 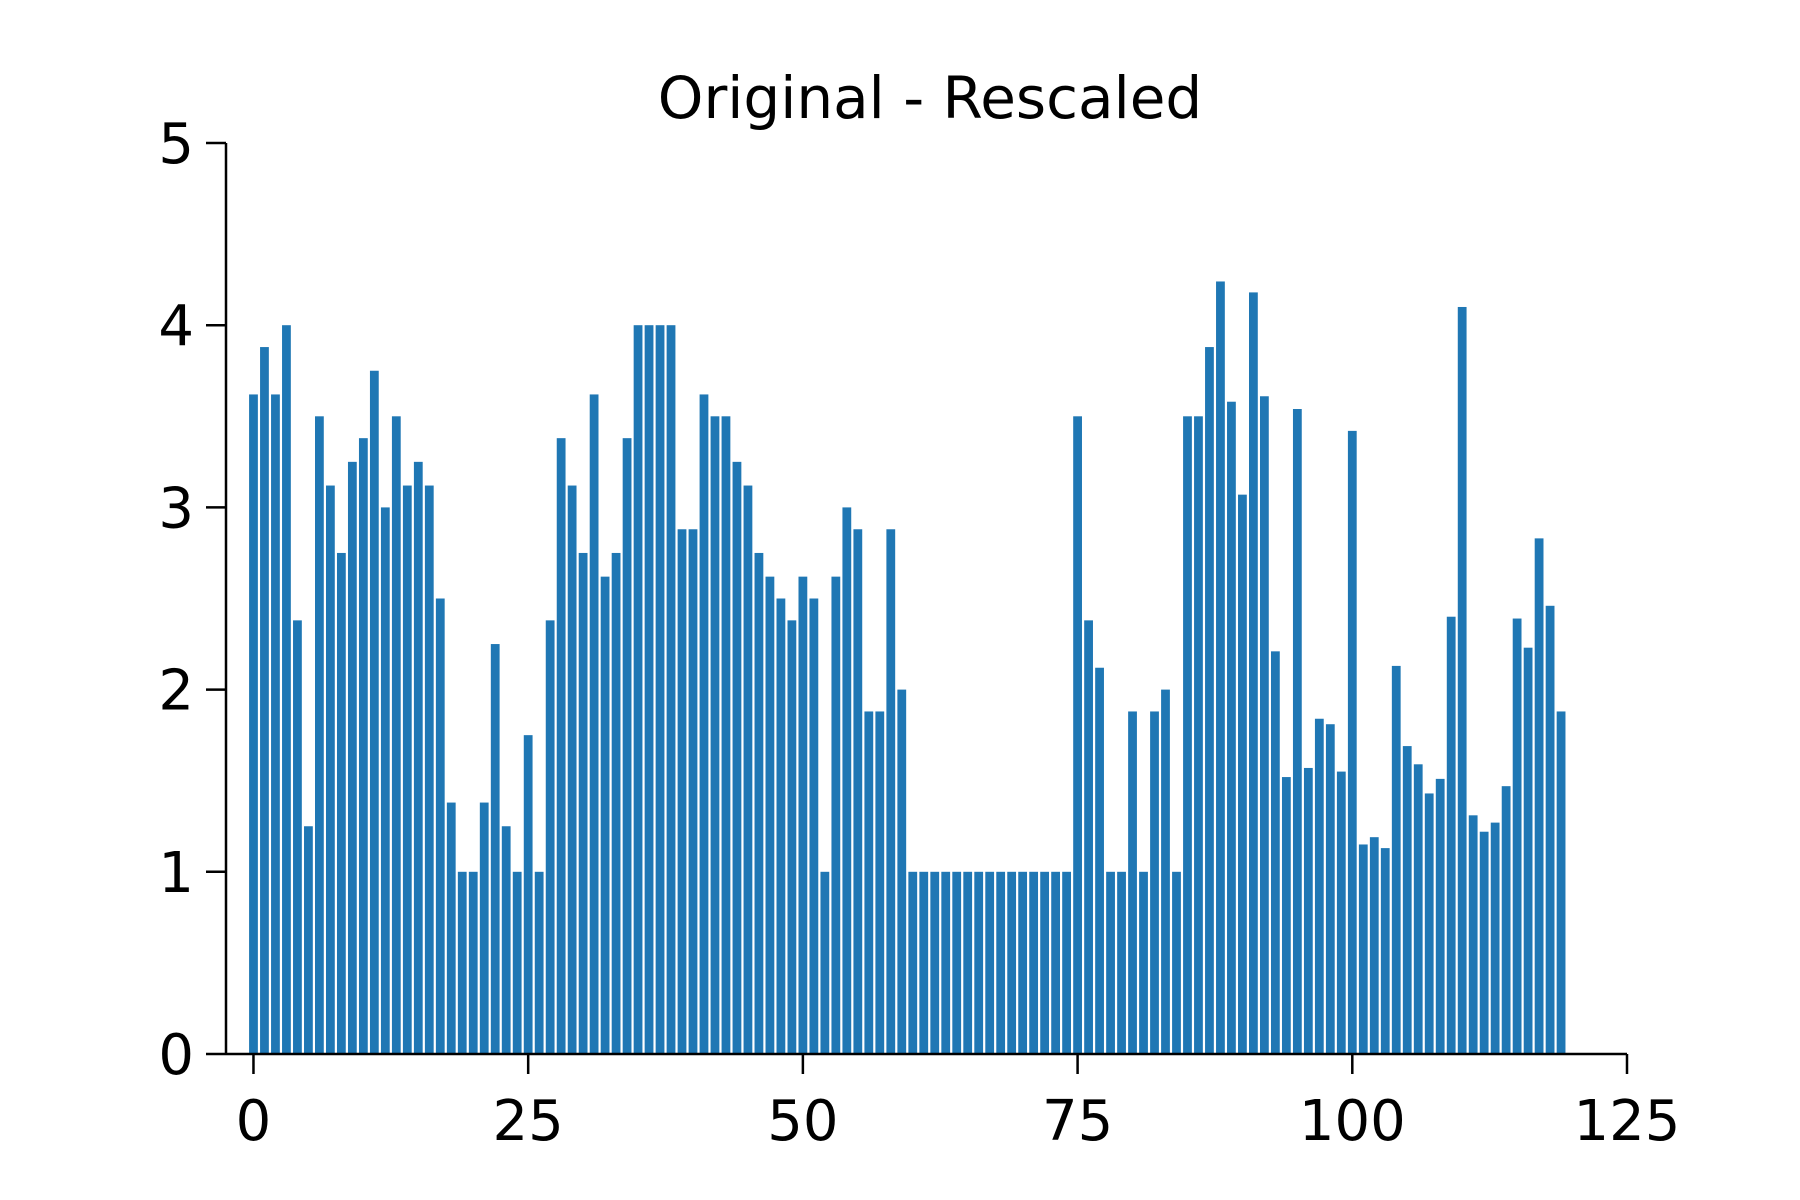 What do you see at coordinates (1077, 1121) in the screenshot?
I see `x-tick-label: 75` at bounding box center [1077, 1121].